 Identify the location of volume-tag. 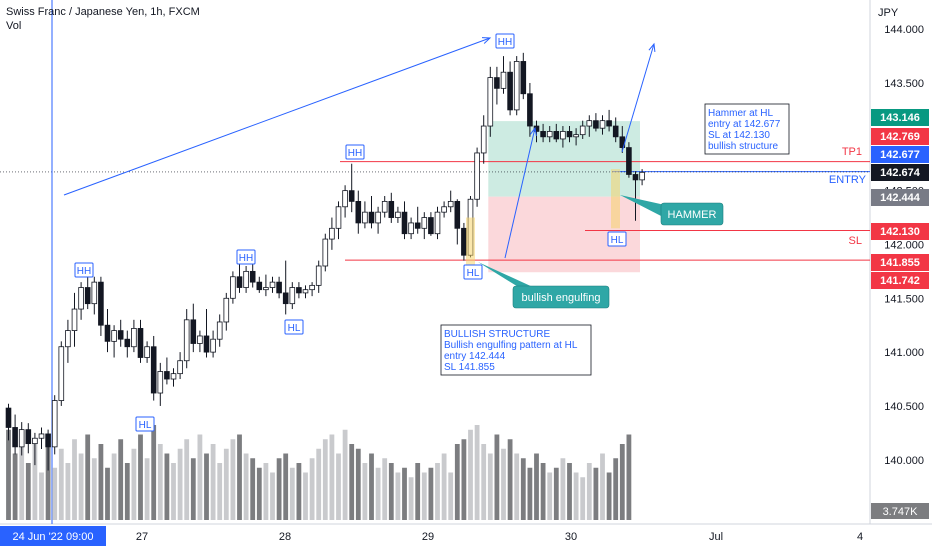
(900, 511).